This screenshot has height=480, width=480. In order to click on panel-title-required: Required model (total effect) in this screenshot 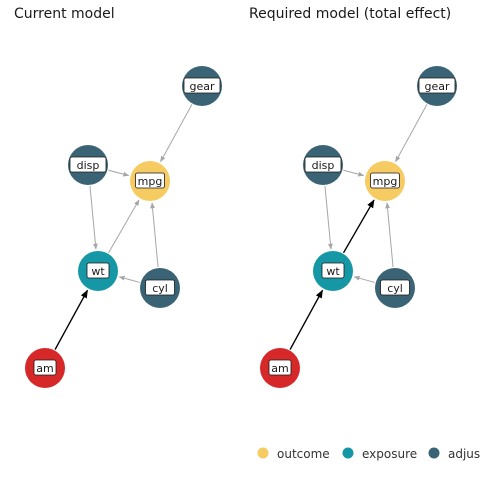, I will do `click(350, 14)`.